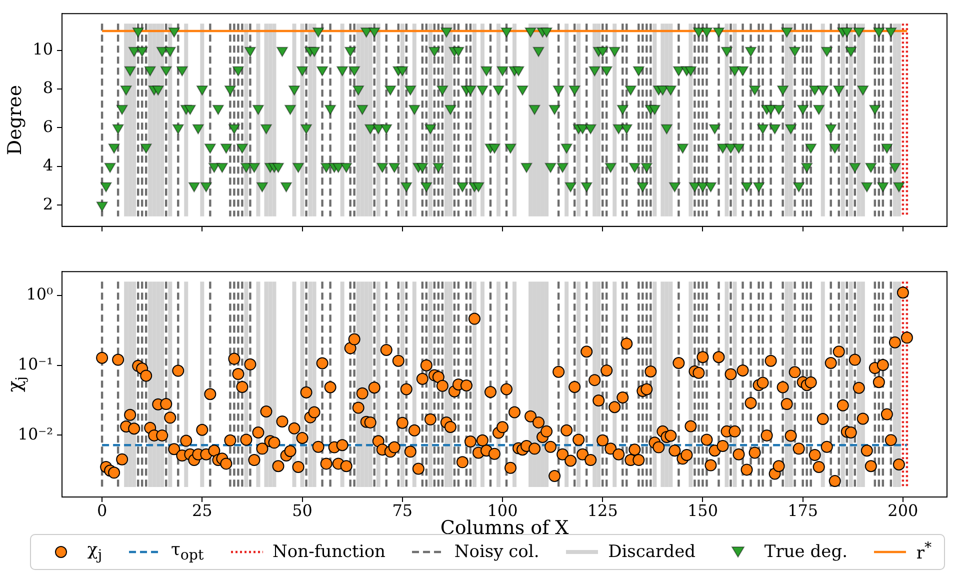 This screenshot has width=957, height=575. What do you see at coordinates (15, 120) in the screenshot?
I see `y-axis-title: Degree` at bounding box center [15, 120].